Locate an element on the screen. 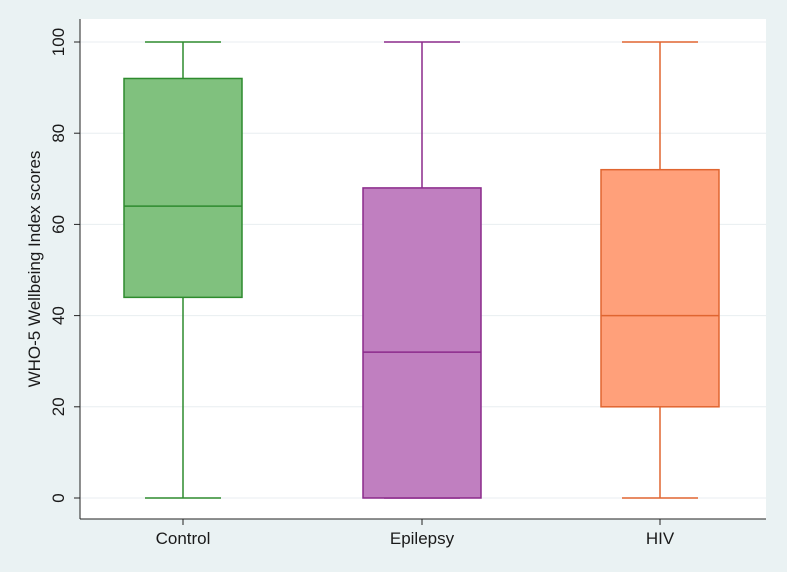 The width and height of the screenshot is (787, 572). y-tick-label: 100 is located at coordinates (58, 42).